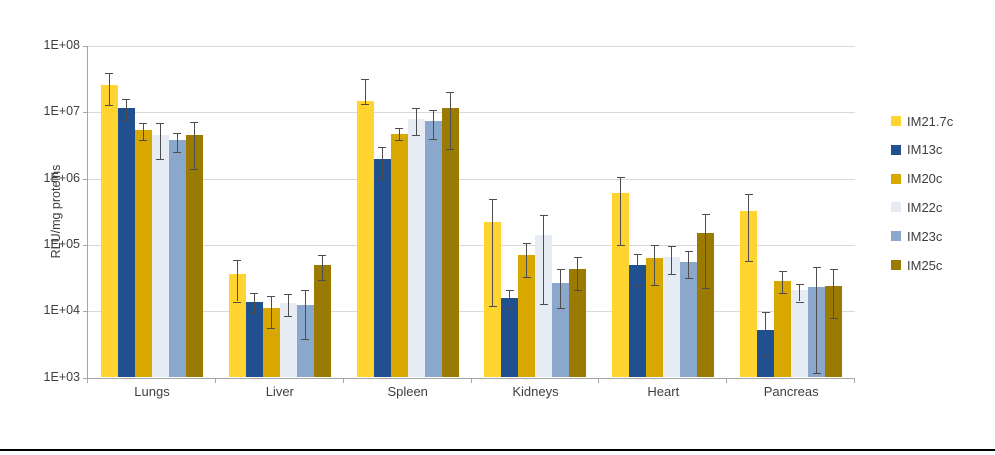  I want to click on y-tick-label: 1E+07, so click(62, 111).